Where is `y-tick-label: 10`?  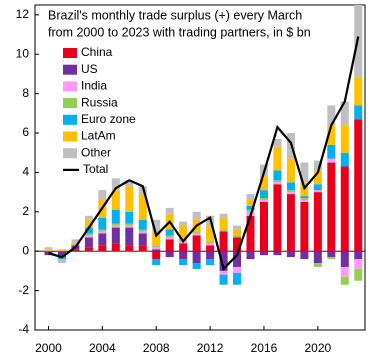
y-tick-label: 10 is located at coordinates (23, 53).